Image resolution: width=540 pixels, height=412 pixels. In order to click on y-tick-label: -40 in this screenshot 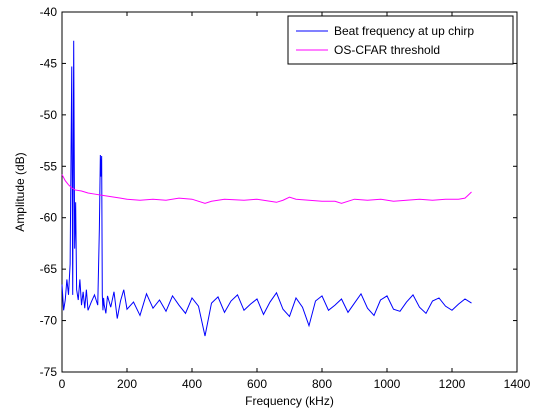, I will do `click(49, 12)`.